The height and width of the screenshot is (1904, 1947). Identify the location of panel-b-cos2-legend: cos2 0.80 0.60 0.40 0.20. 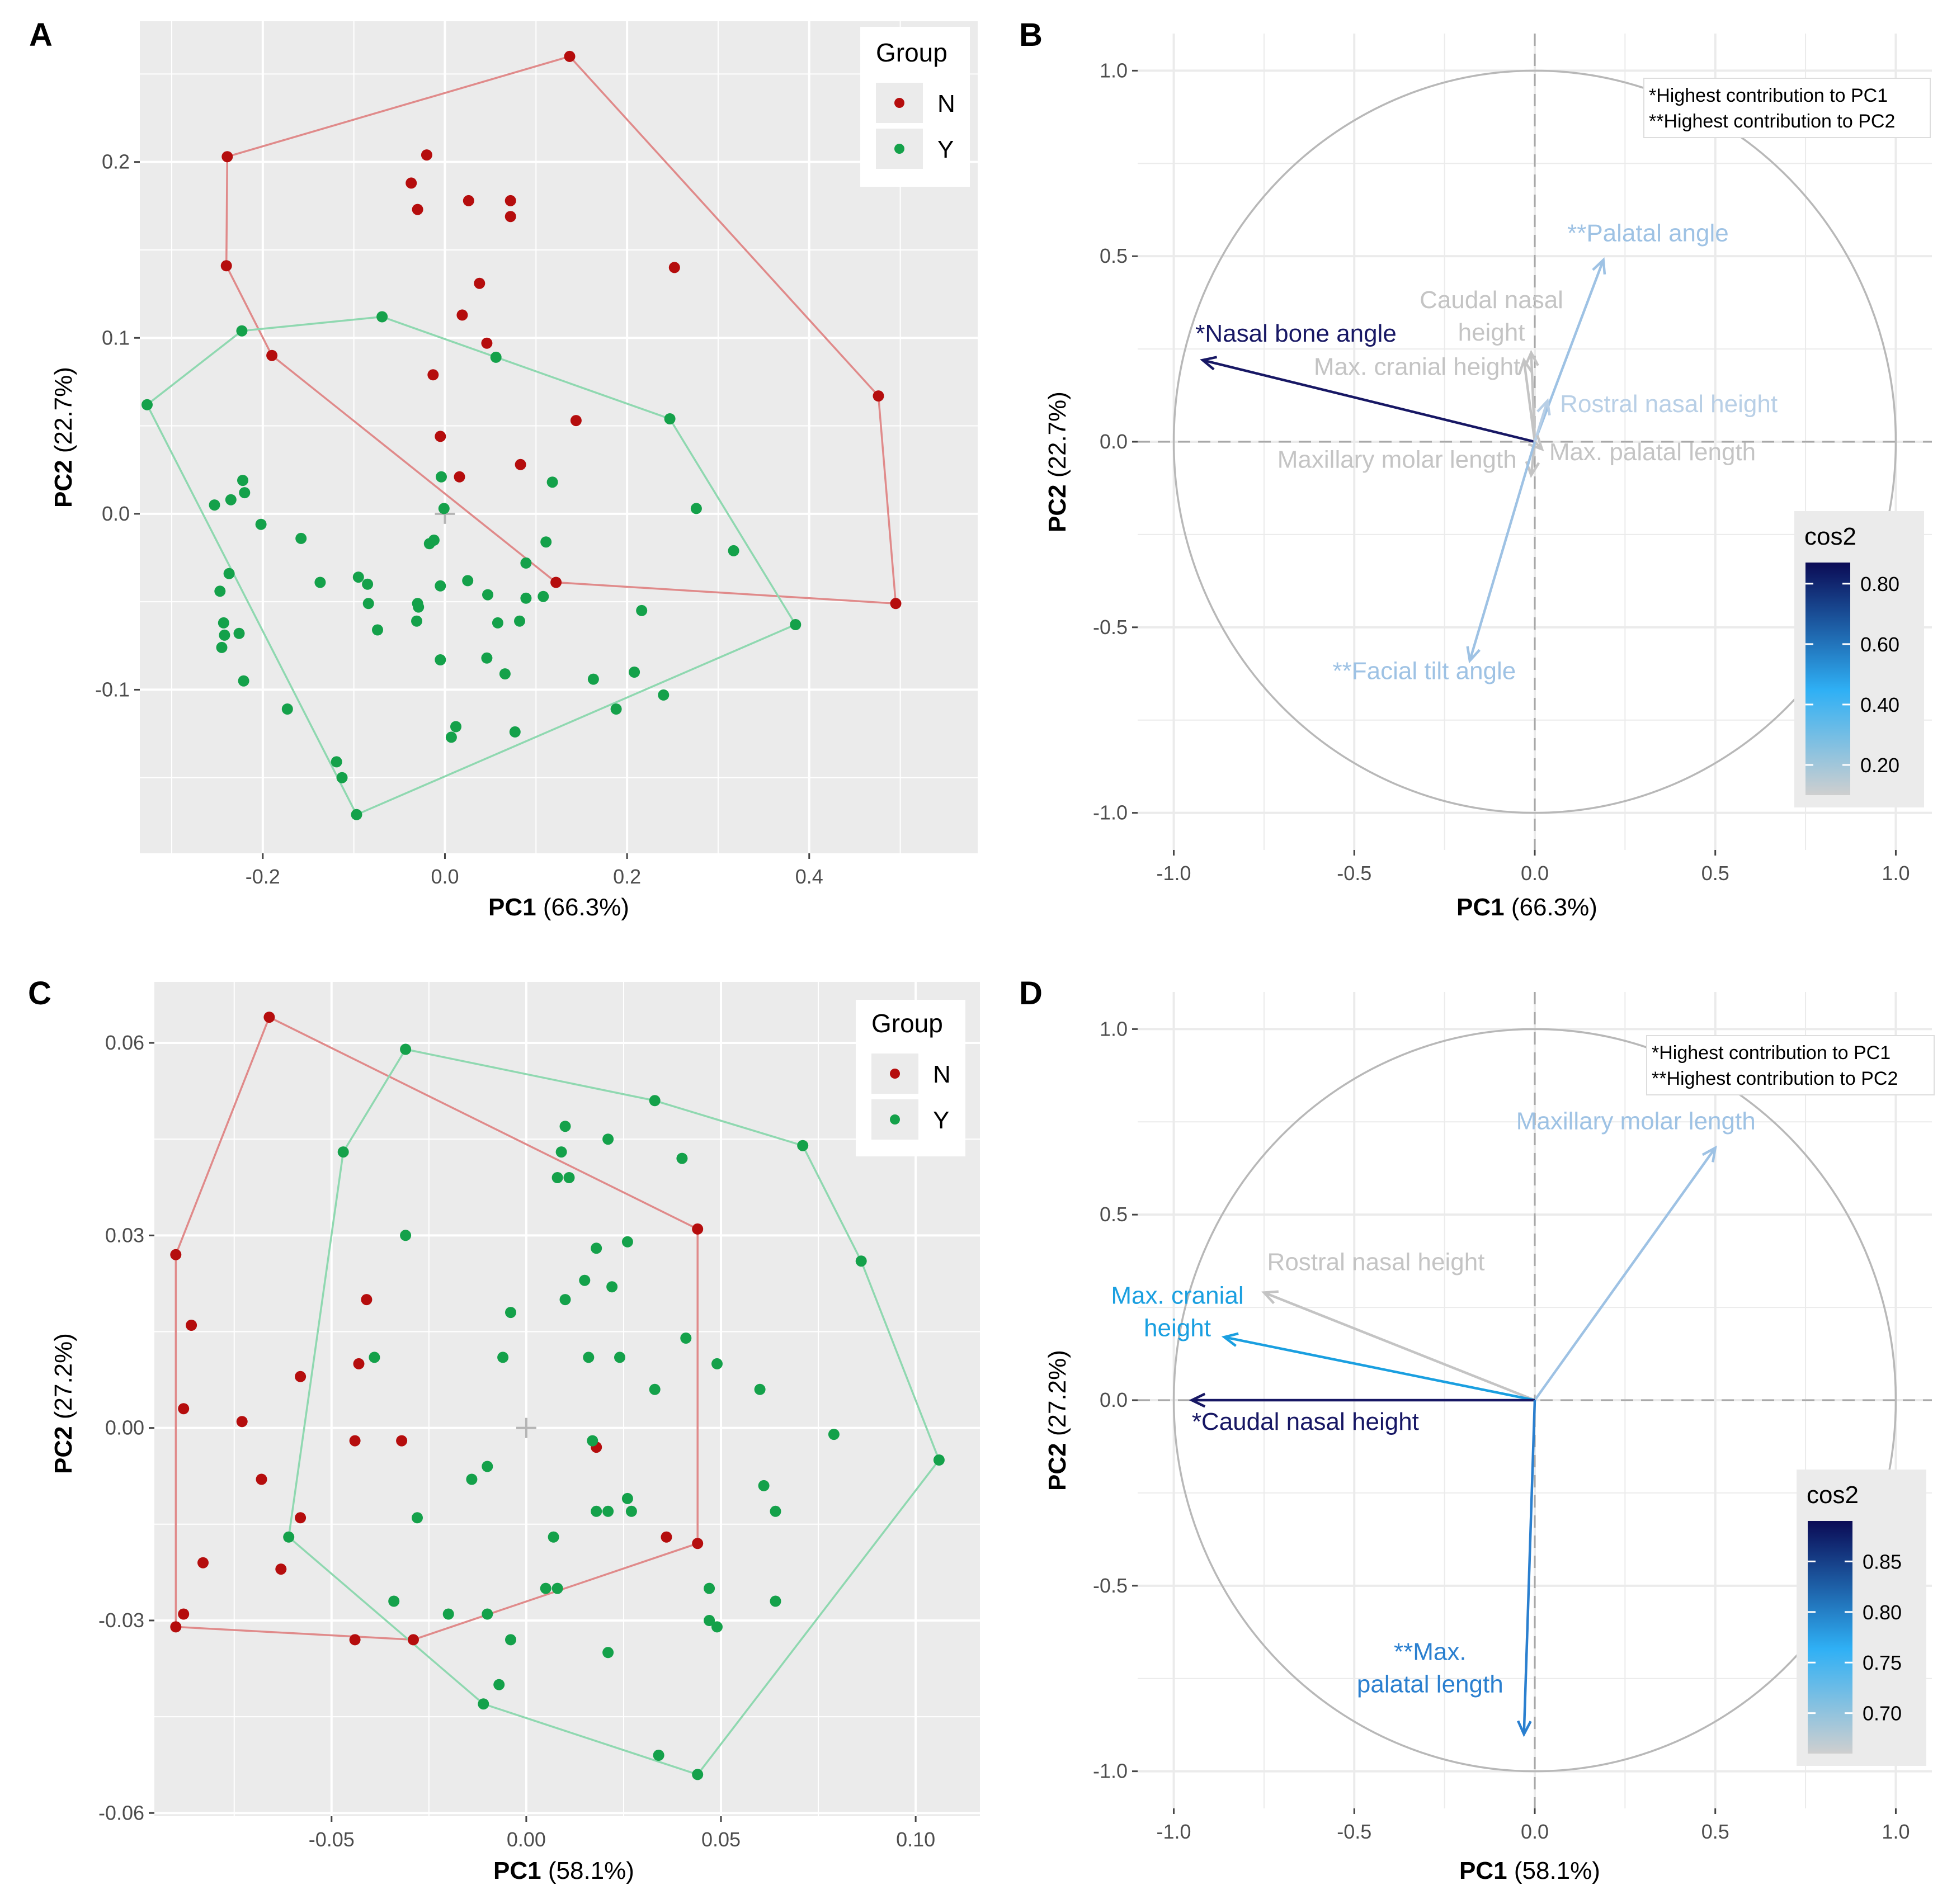
(1859, 659).